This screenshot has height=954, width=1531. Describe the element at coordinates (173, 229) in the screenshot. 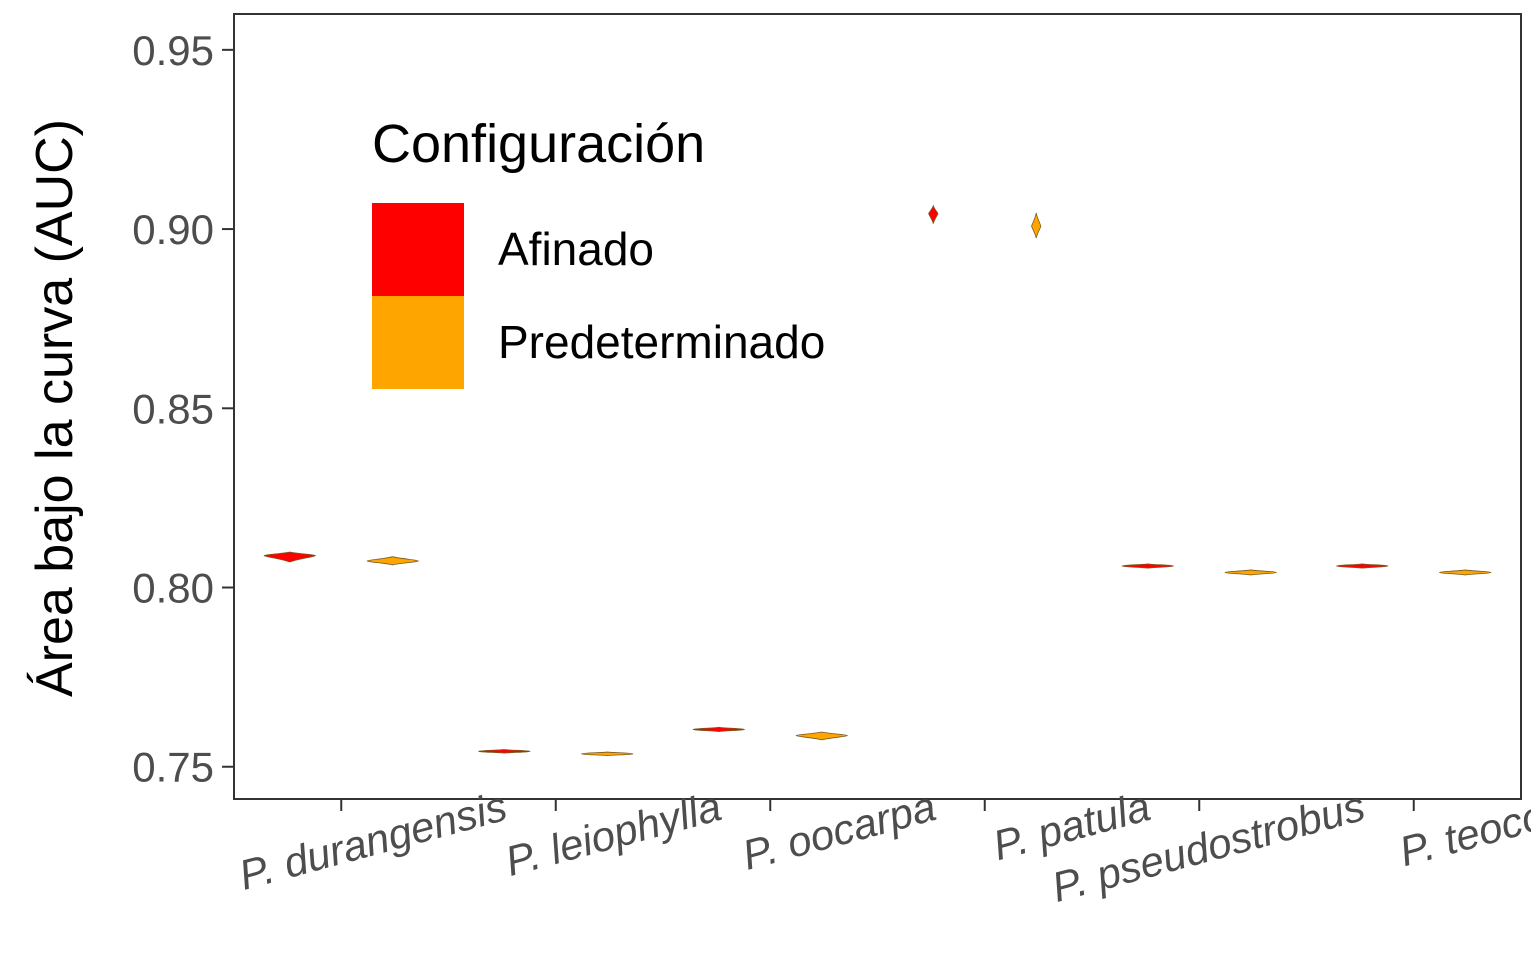

I see `y-tick-label: 0.90` at that location.